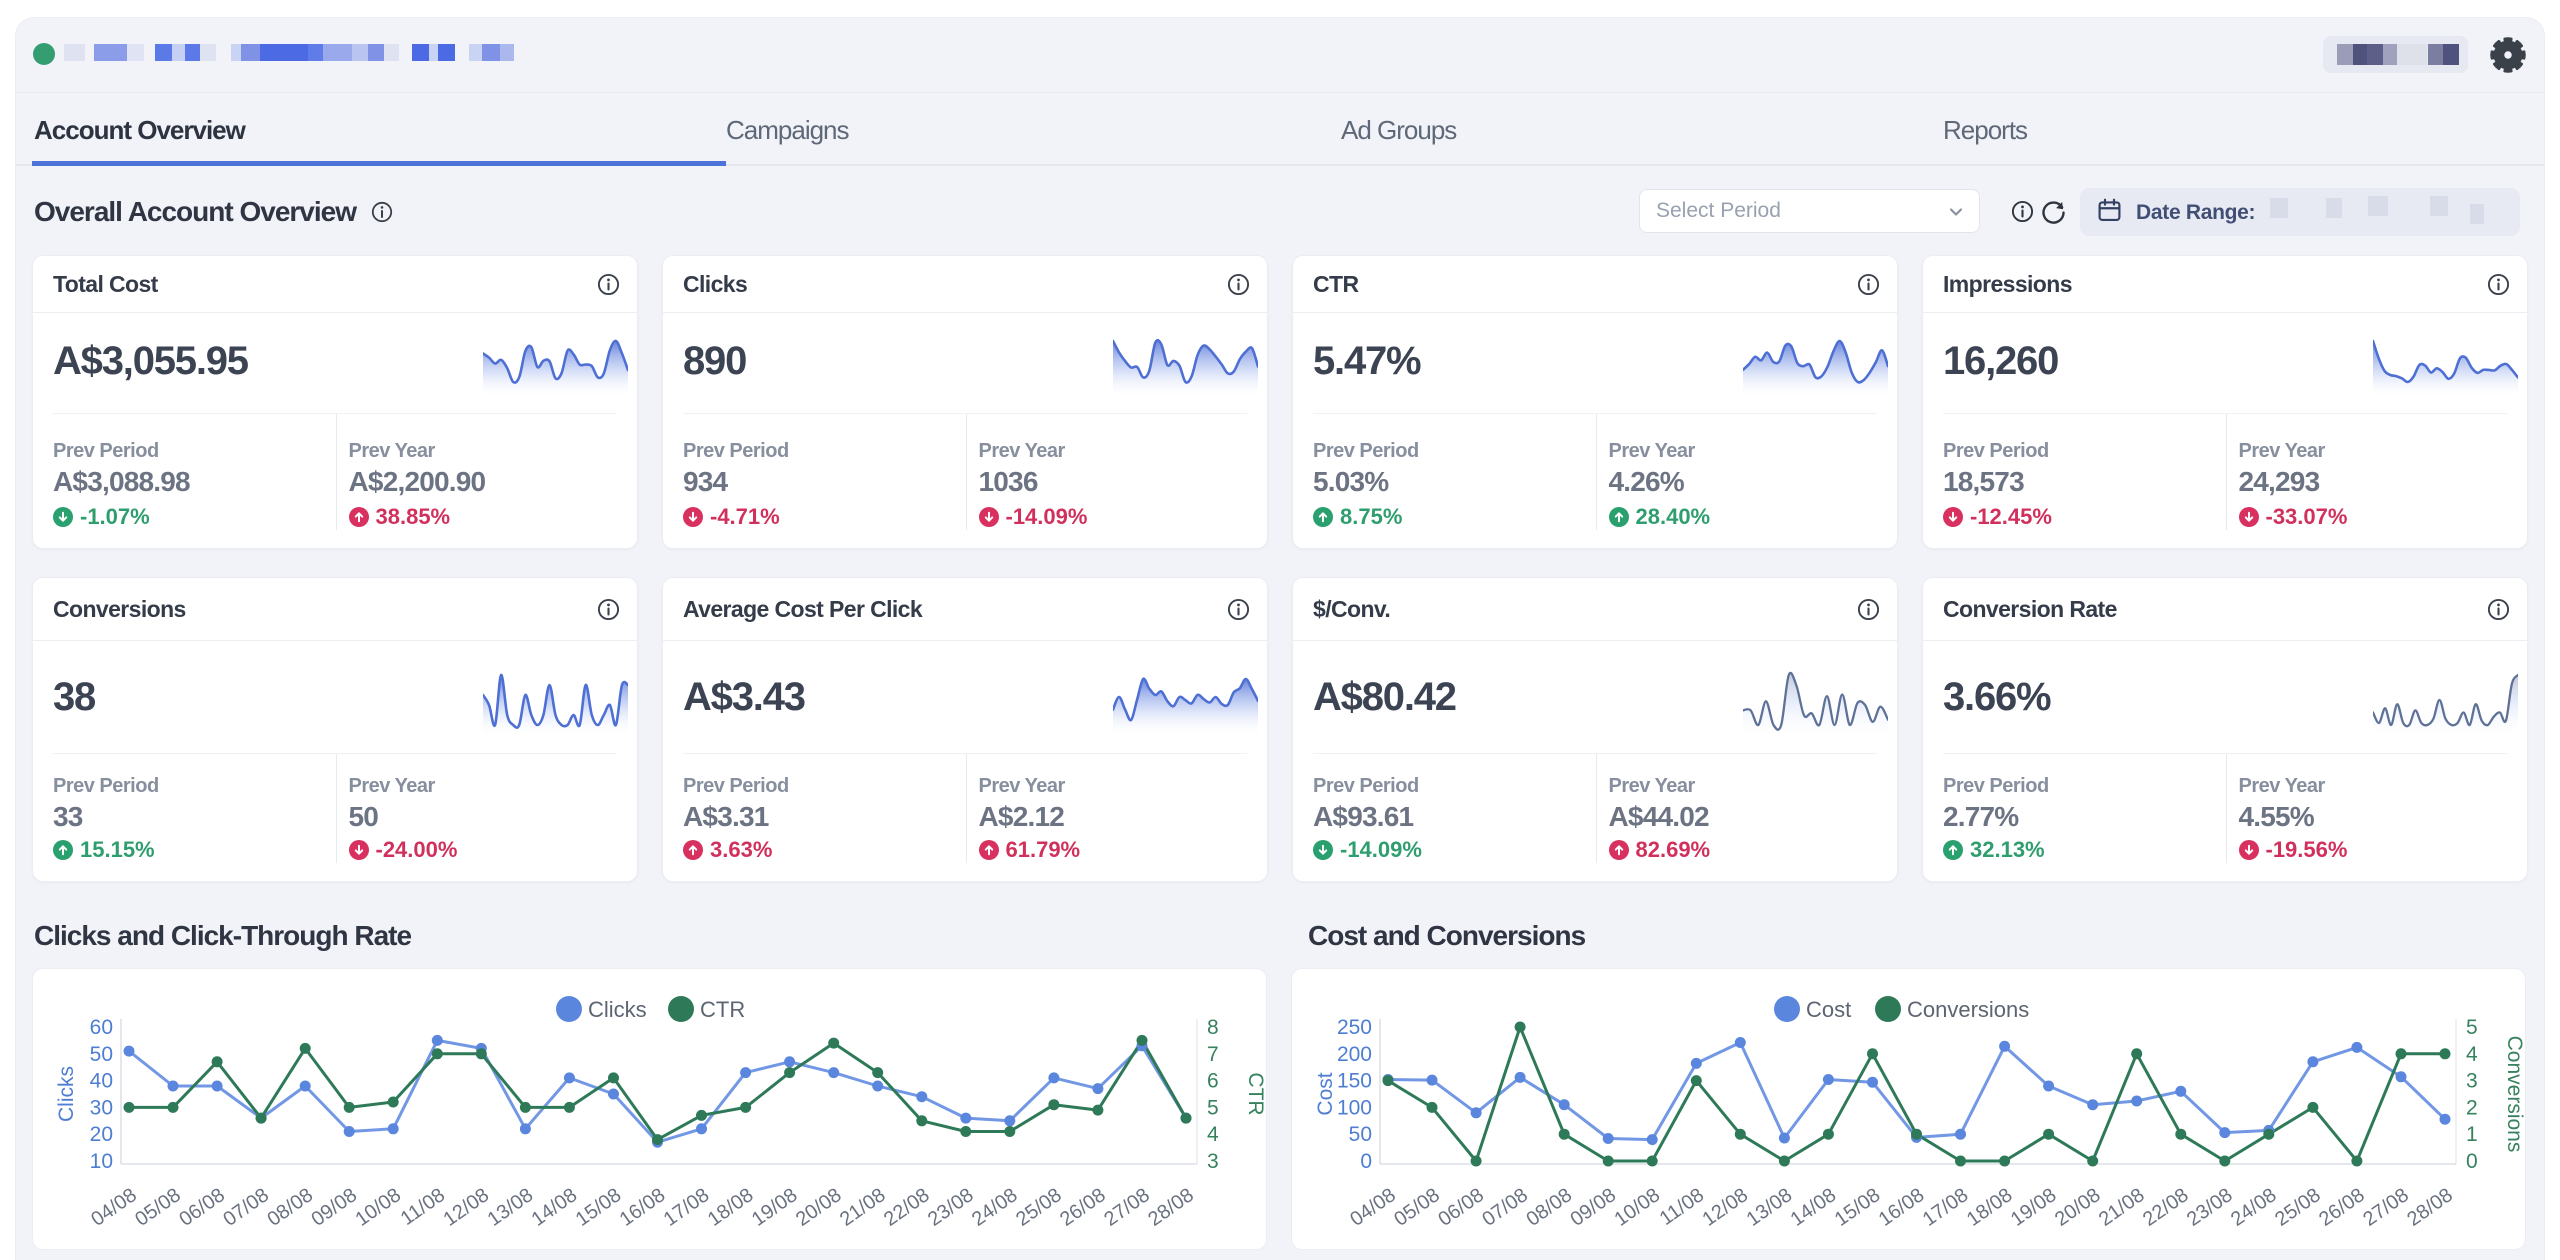  I want to click on svg-text: 8, so click(1213, 1027).